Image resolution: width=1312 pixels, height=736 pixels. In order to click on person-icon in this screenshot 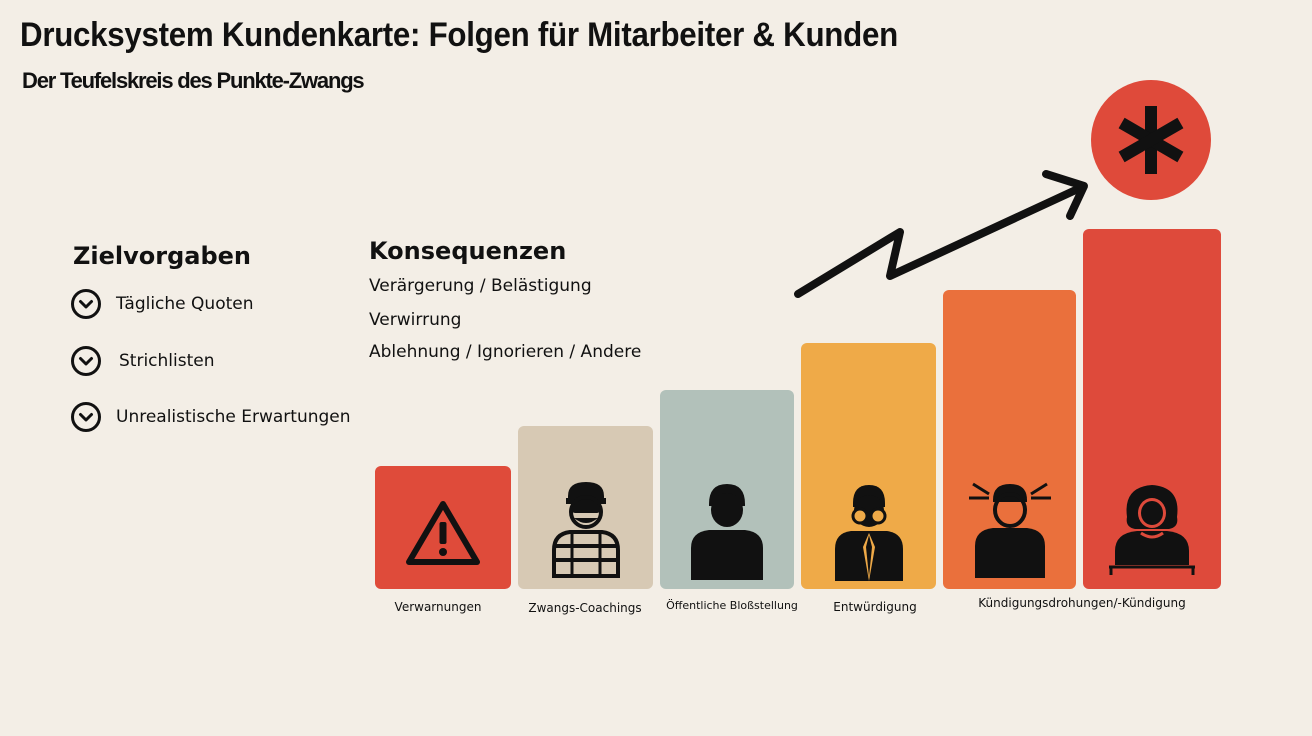, I will do `click(727, 532)`.